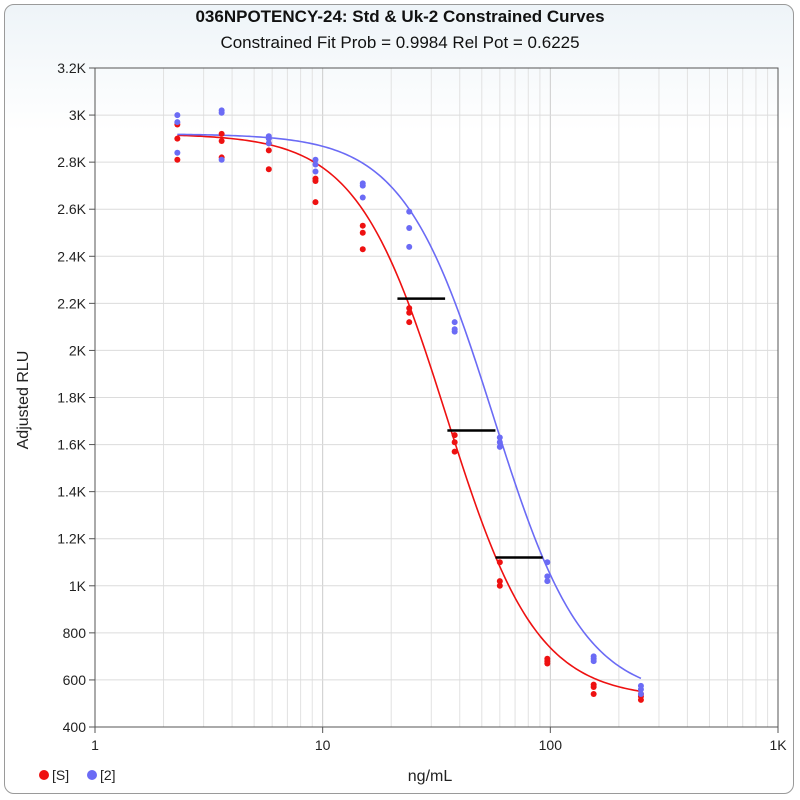 The image size is (800, 800). What do you see at coordinates (71, 68) in the screenshot?
I see `y-tick-label: 3.2K` at bounding box center [71, 68].